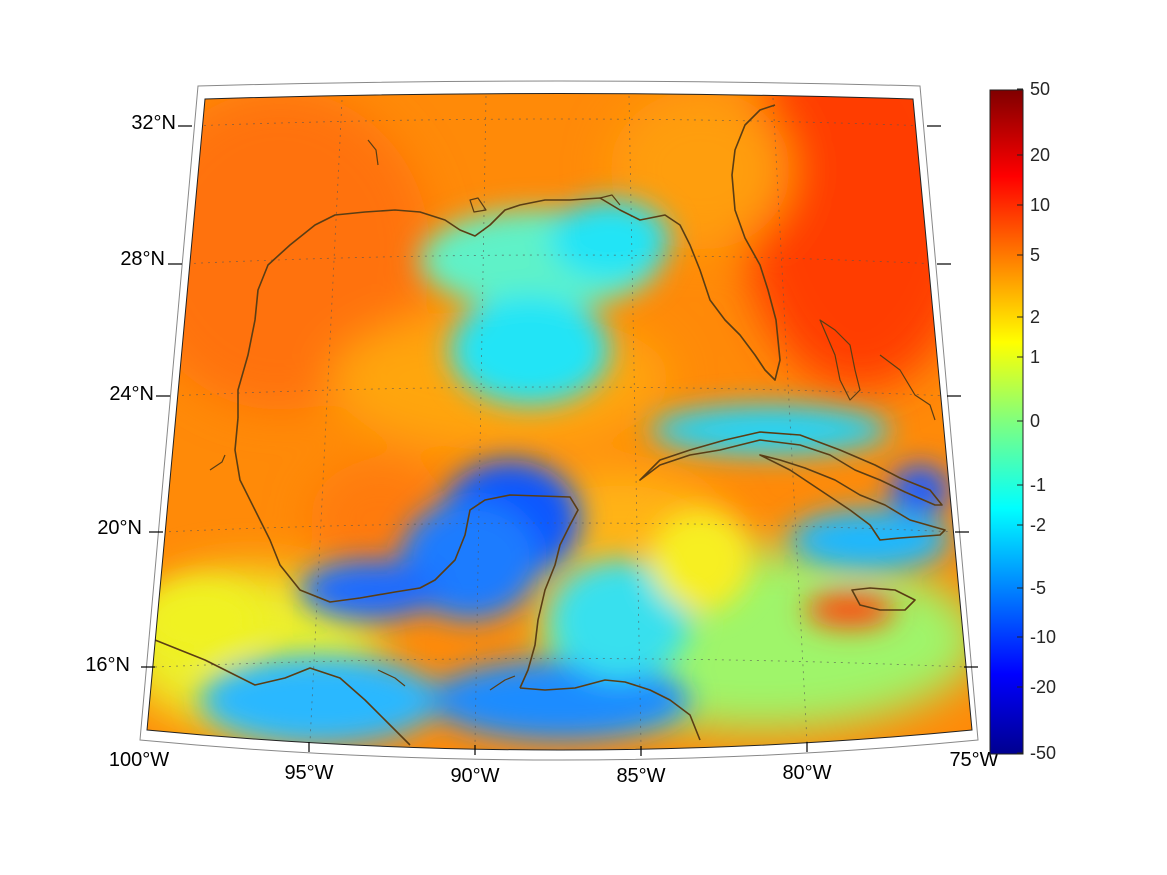 The height and width of the screenshot is (875, 1167). What do you see at coordinates (1043, 753) in the screenshot?
I see `colorbar-tick-label: -50` at bounding box center [1043, 753].